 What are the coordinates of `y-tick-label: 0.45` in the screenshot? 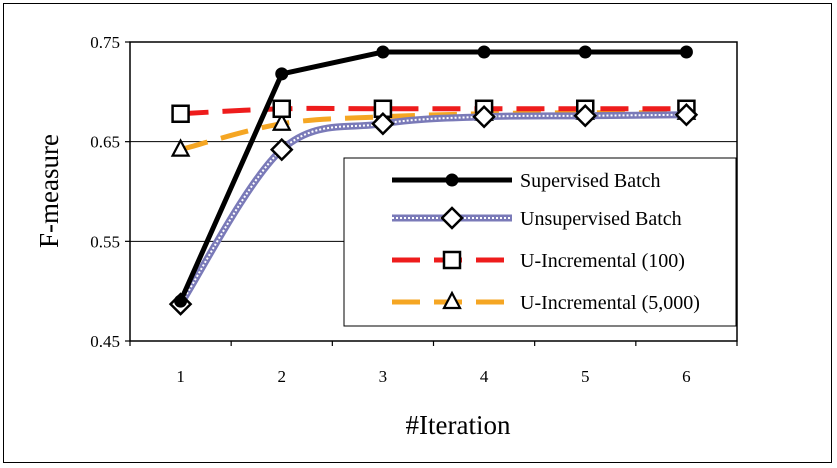 It's located at (105, 341).